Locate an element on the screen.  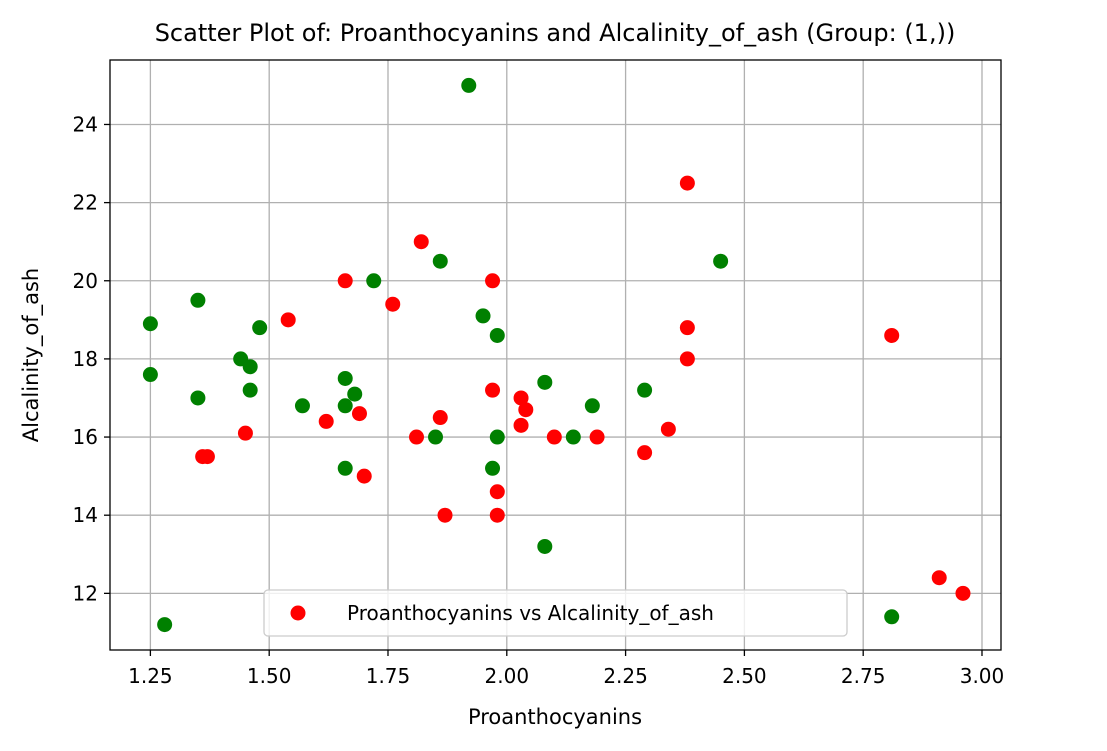
y-tick-label: 20 is located at coordinates (85, 281).